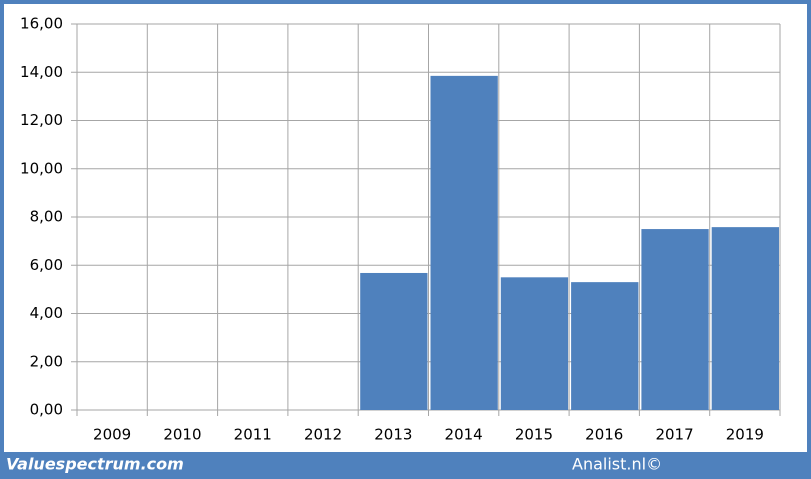  Describe the element at coordinates (46, 265) in the screenshot. I see `y-tick-label: 6,00` at that location.